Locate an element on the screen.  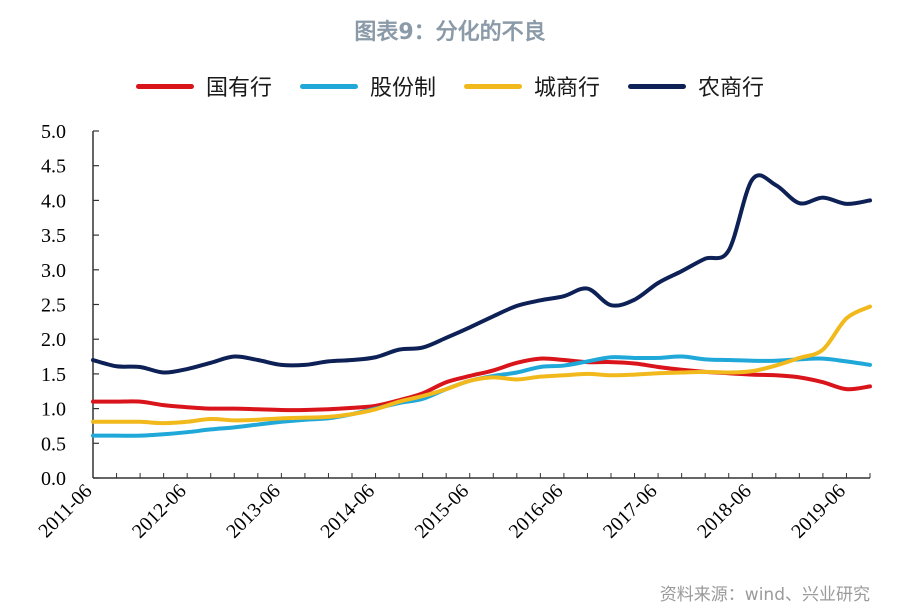
legend-item-city-commercial: 城商行 is located at coordinates (532, 86).